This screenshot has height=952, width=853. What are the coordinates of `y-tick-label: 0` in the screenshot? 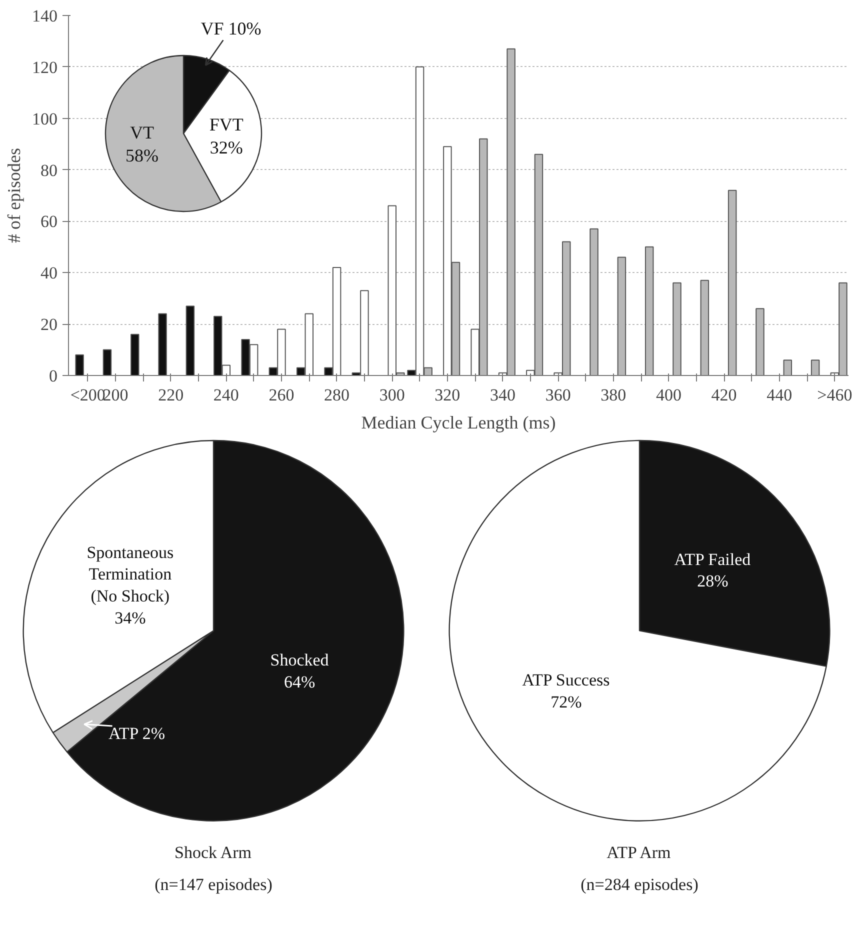 It's located at (53, 376).